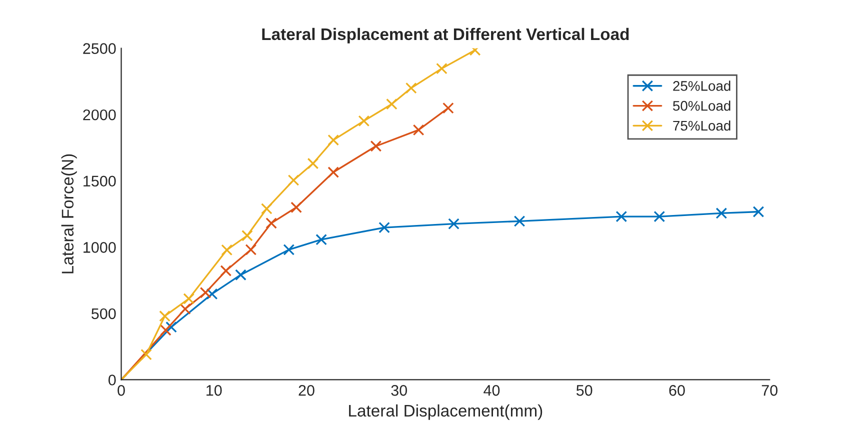  I want to click on x-axis-title: Lateral Displacement(mm), so click(445, 412).